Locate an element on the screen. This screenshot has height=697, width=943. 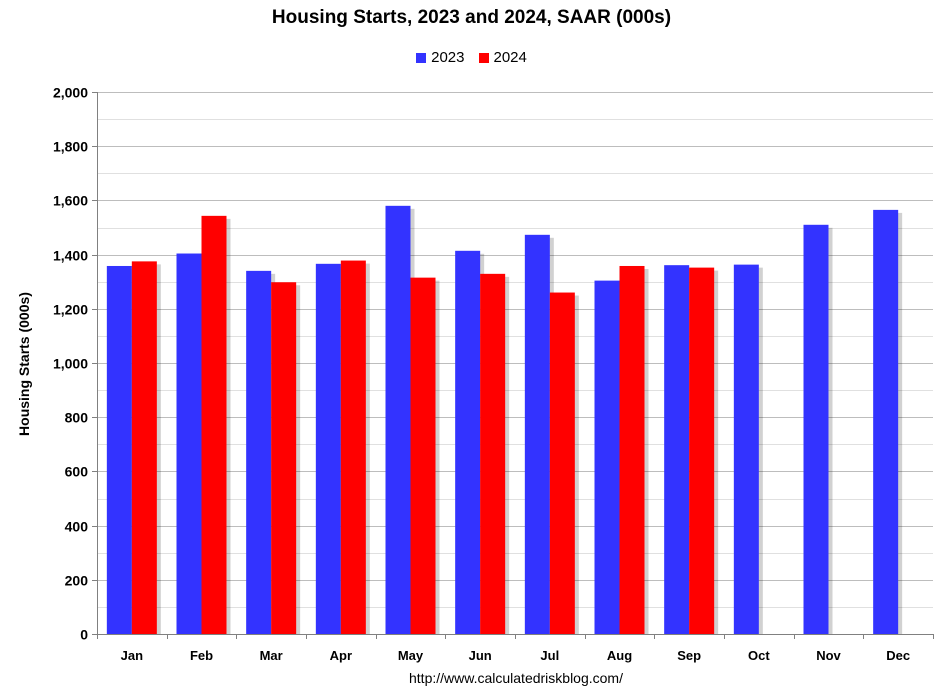
x-tick-label-aug: Aug is located at coordinates (619, 655).